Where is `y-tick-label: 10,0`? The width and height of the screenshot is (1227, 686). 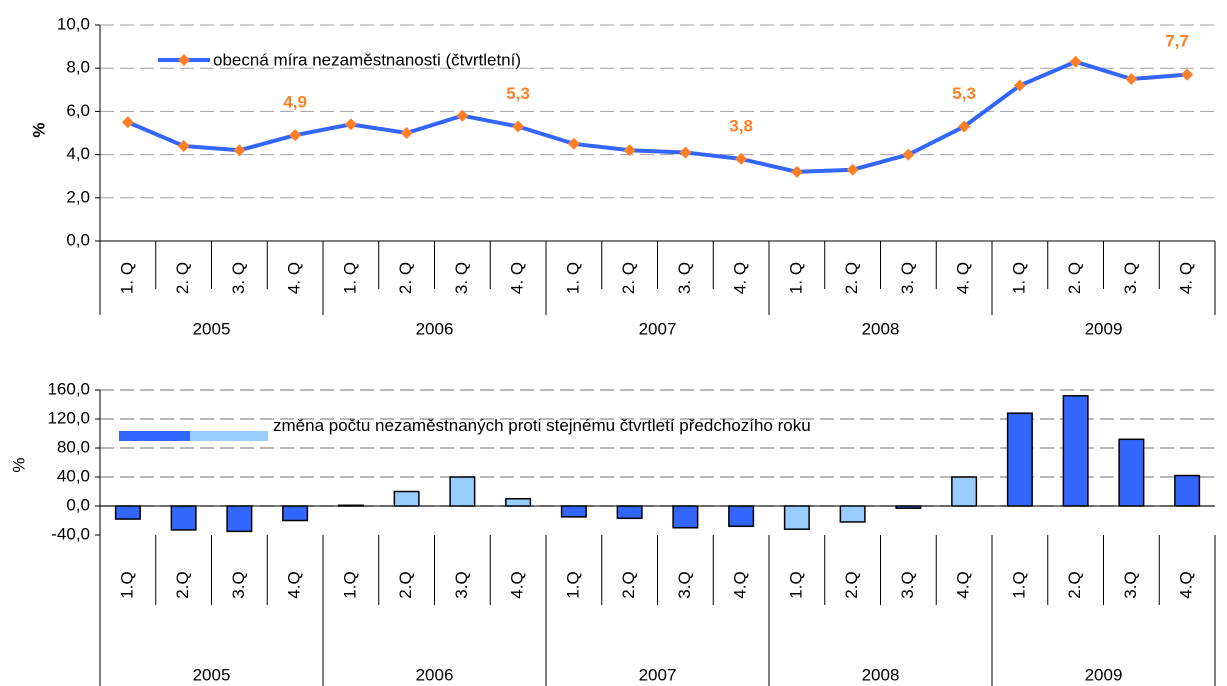
y-tick-label: 10,0 is located at coordinates (73, 23).